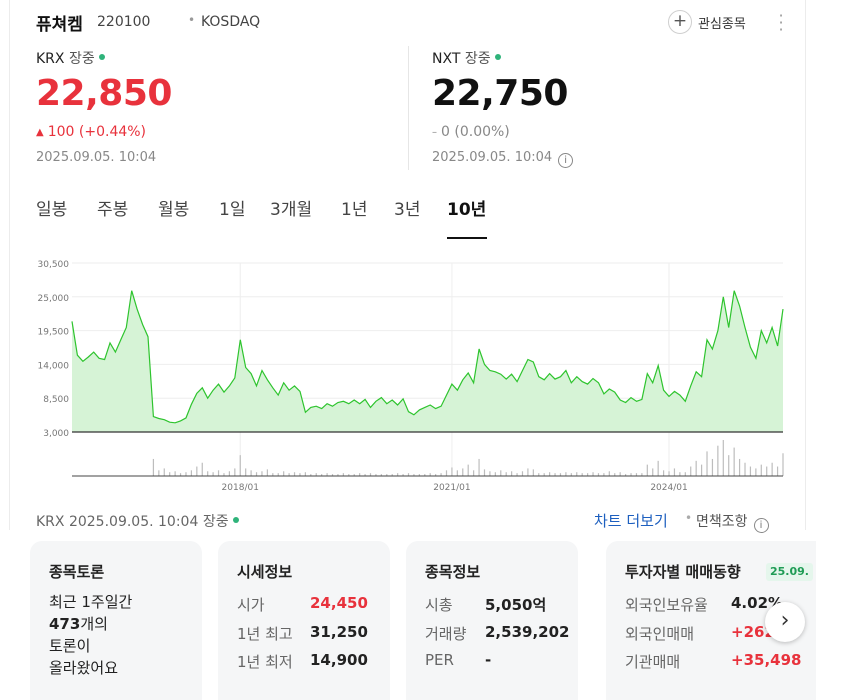  Describe the element at coordinates (339, 632) in the screenshot. I see `year-high-value: 31,250` at that location.